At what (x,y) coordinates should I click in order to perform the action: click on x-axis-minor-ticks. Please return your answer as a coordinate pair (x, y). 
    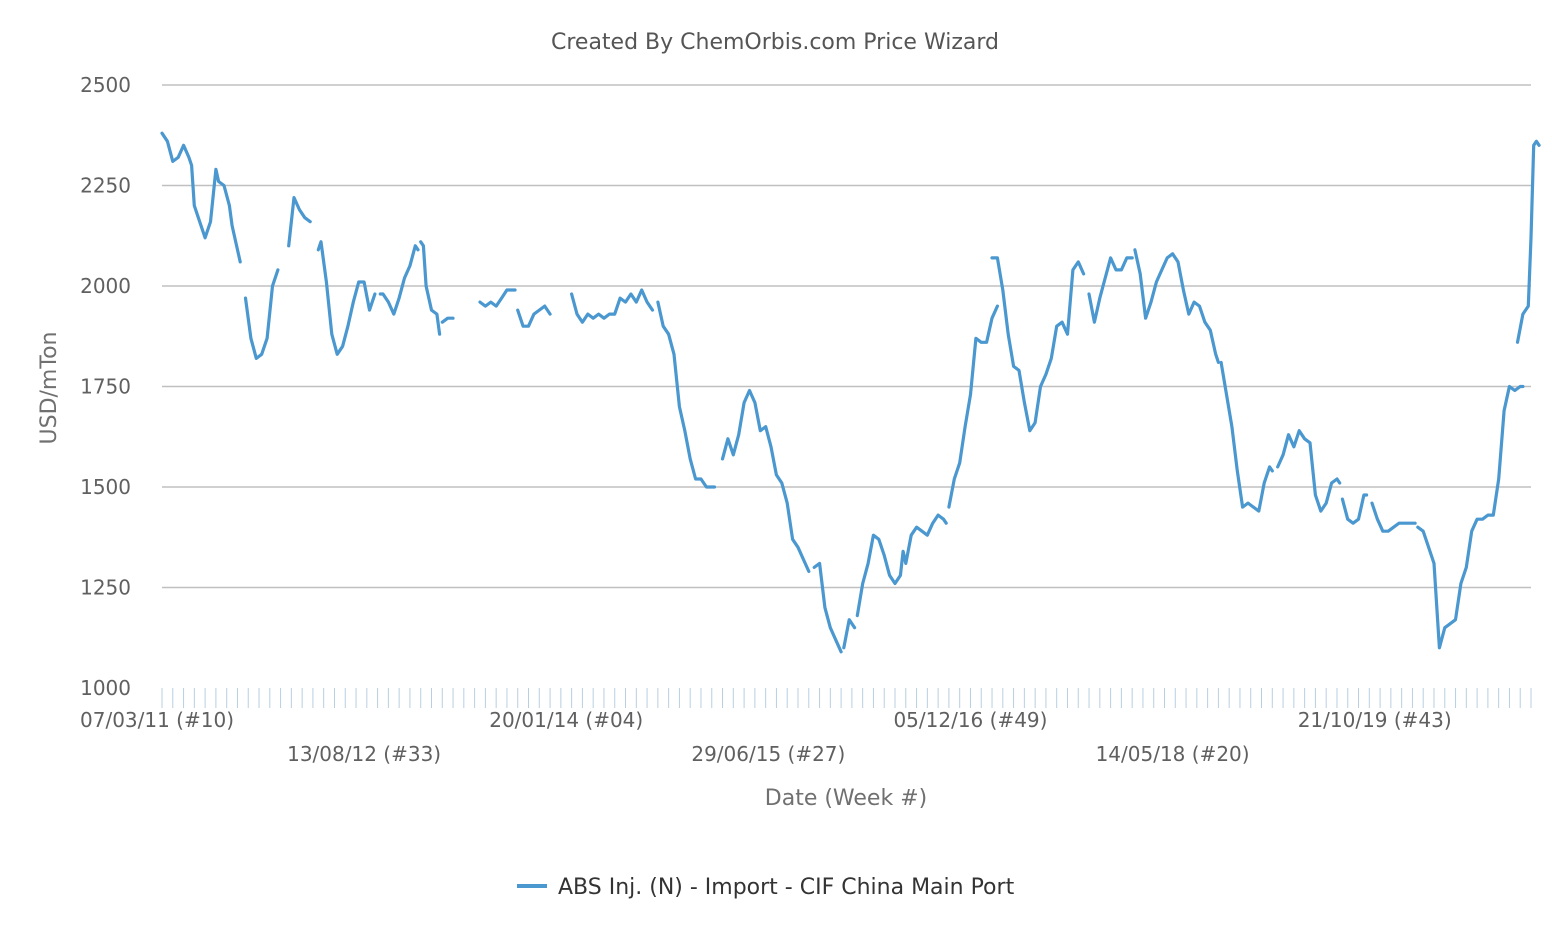
    Looking at the image, I should click on (846, 698).